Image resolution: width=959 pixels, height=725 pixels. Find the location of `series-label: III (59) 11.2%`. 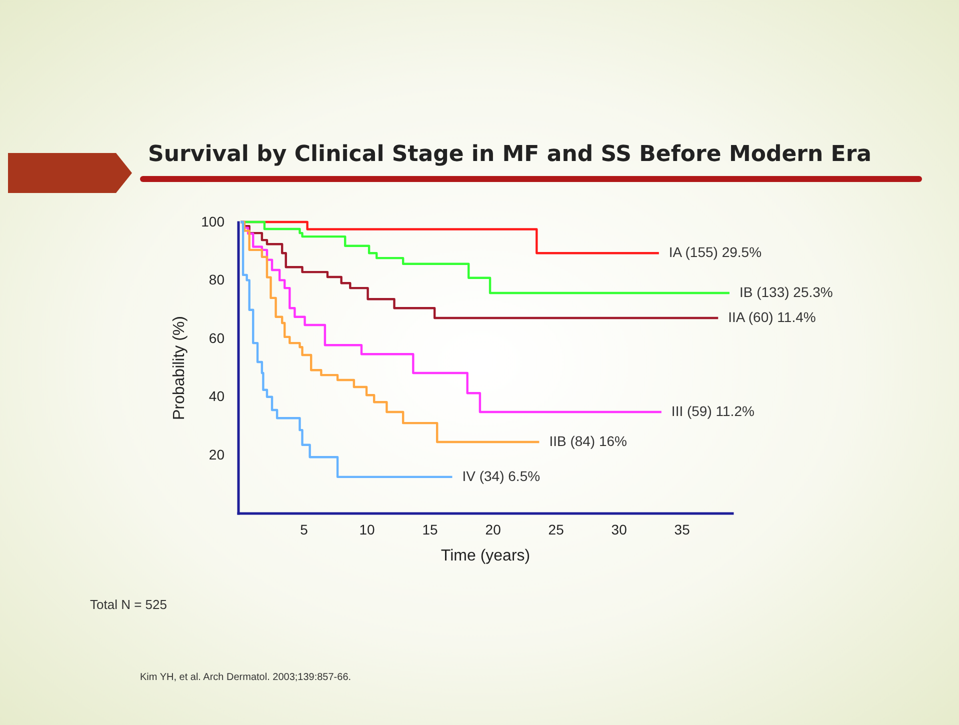

series-label: III (59) 11.2% is located at coordinates (712, 411).